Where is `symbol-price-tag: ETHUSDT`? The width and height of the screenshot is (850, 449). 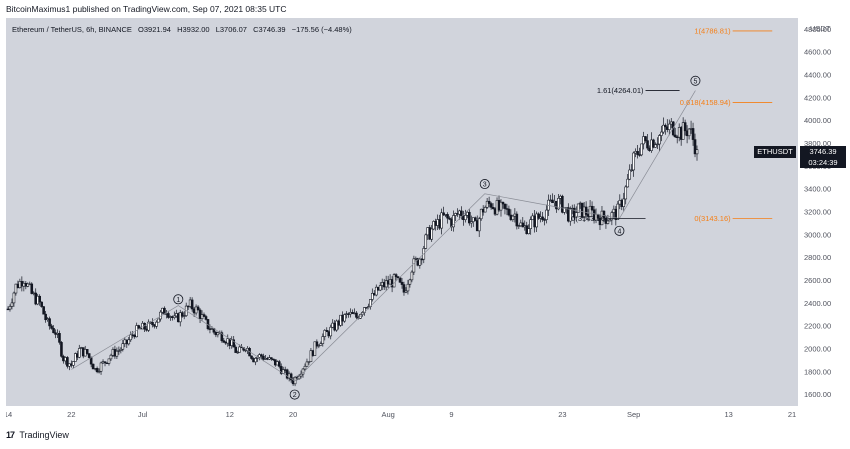 symbol-price-tag: ETHUSDT is located at coordinates (775, 152).